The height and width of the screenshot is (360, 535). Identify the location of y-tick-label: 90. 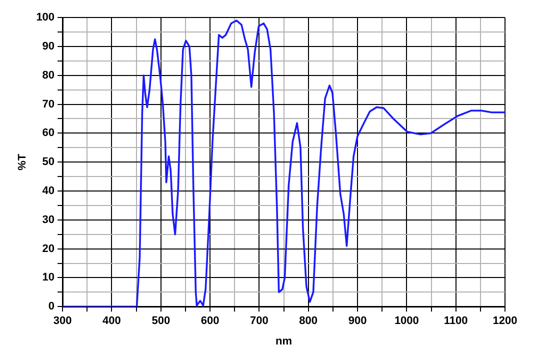
(48, 46).